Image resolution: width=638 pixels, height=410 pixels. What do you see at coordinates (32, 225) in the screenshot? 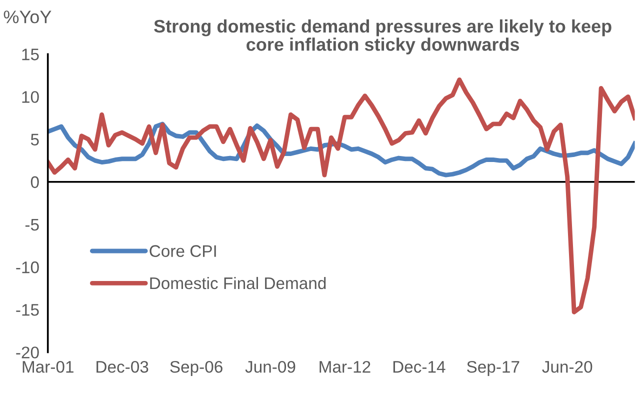
I see `y-tick-label: -5` at bounding box center [32, 225].